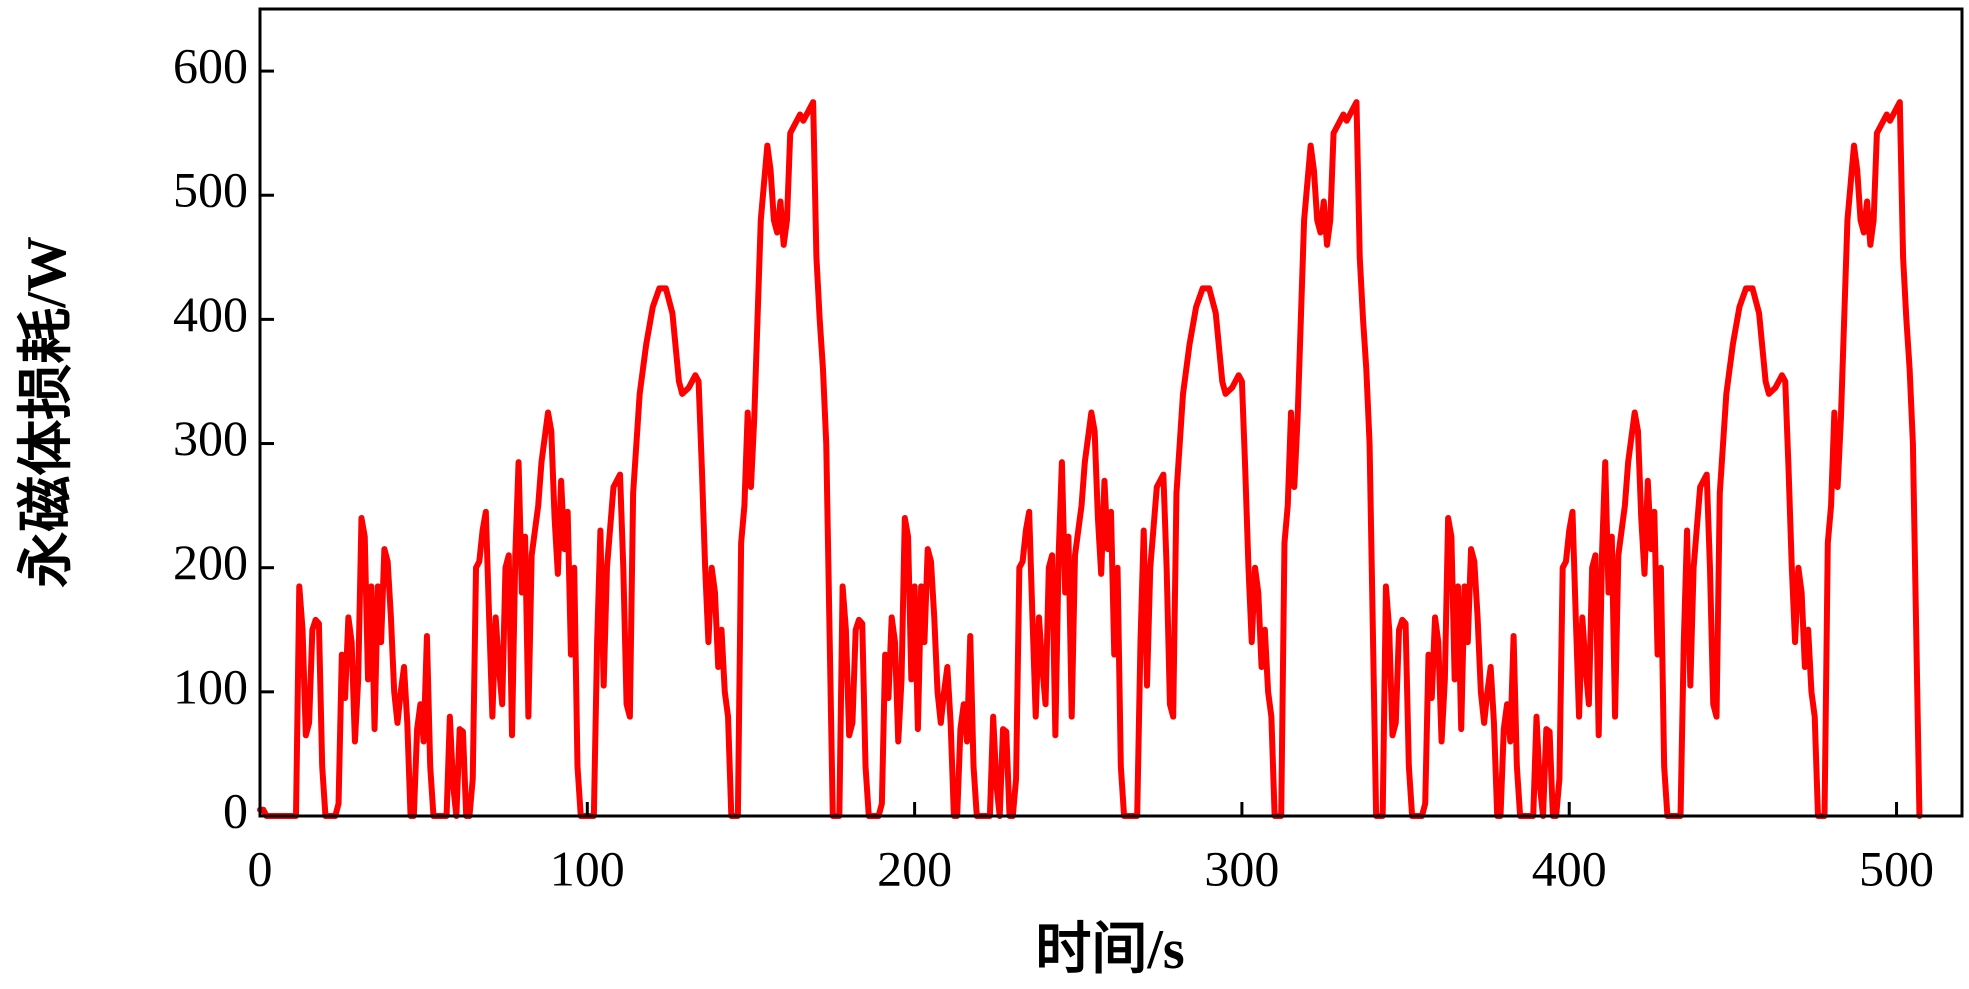 The image size is (1969, 989). Describe the element at coordinates (260, 868) in the screenshot. I see `x-tick-label: 0` at that location.